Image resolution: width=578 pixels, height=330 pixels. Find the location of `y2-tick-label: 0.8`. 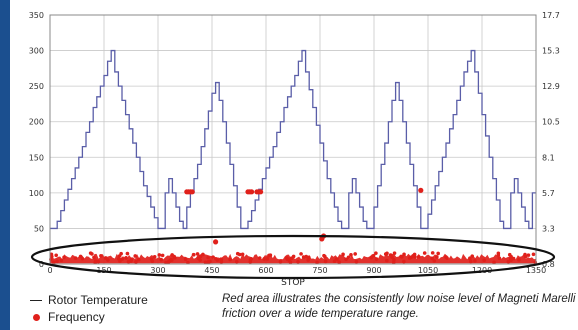

y2-tick-label: 0.8 is located at coordinates (548, 264).